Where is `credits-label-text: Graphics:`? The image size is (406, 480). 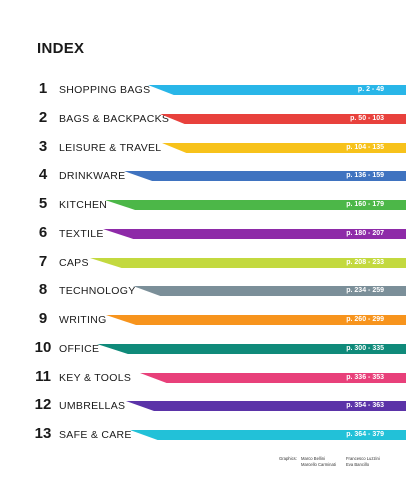 credits-label-text: Graphics: is located at coordinates (288, 458).